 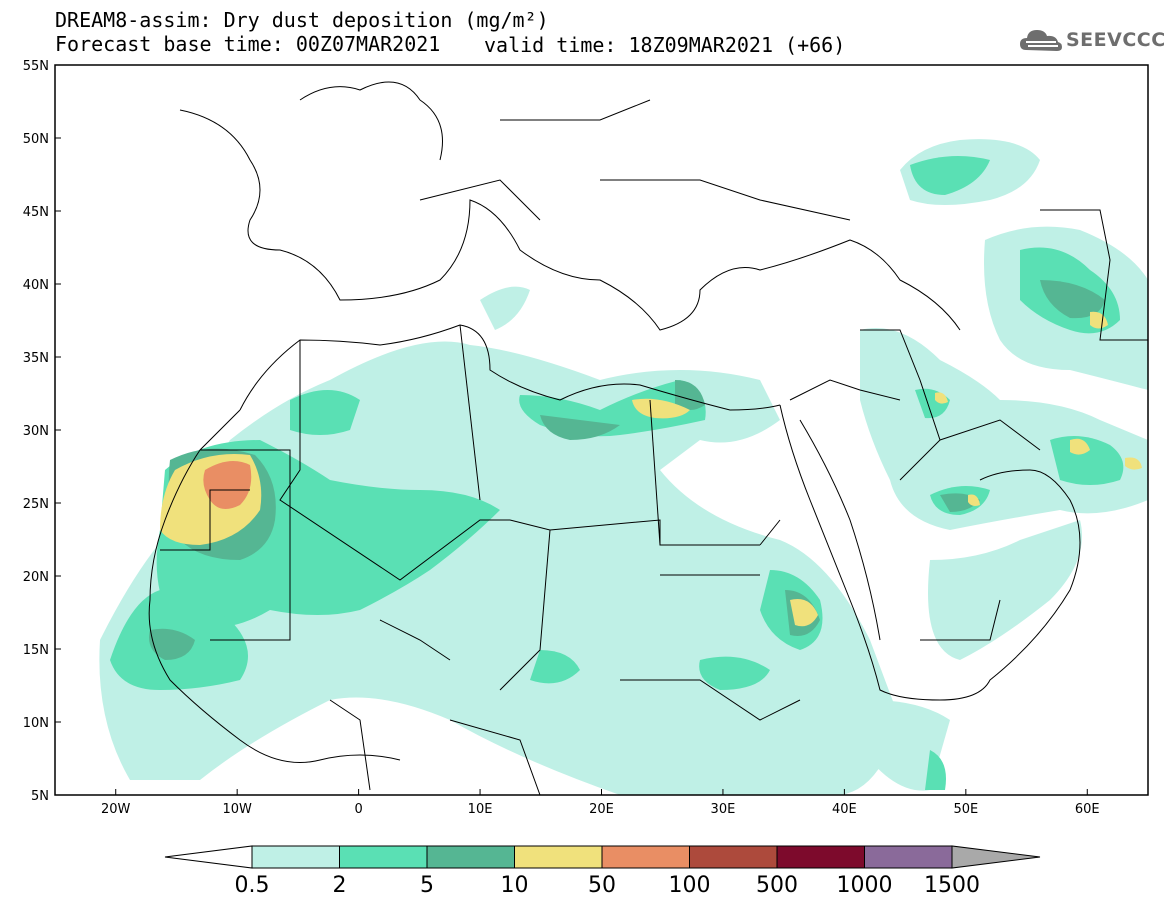 I want to click on lon-tick-label: 30E, so click(x=723, y=809).